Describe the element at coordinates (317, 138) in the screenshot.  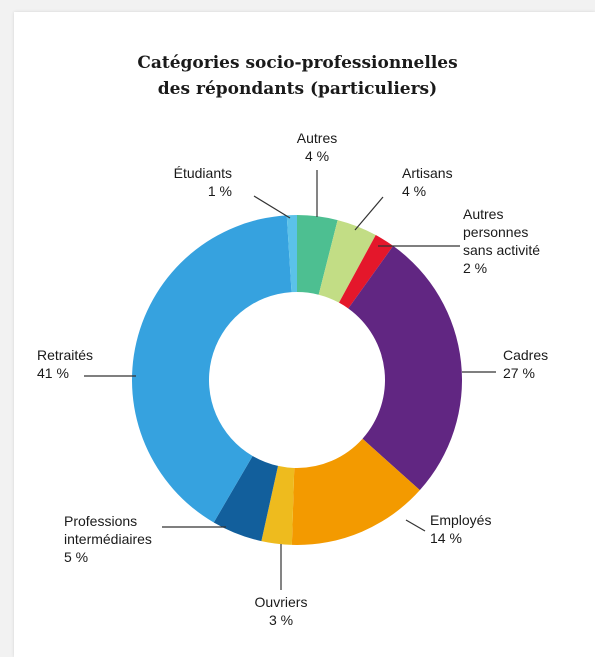
I see `slice-label-autres: Autres` at that location.